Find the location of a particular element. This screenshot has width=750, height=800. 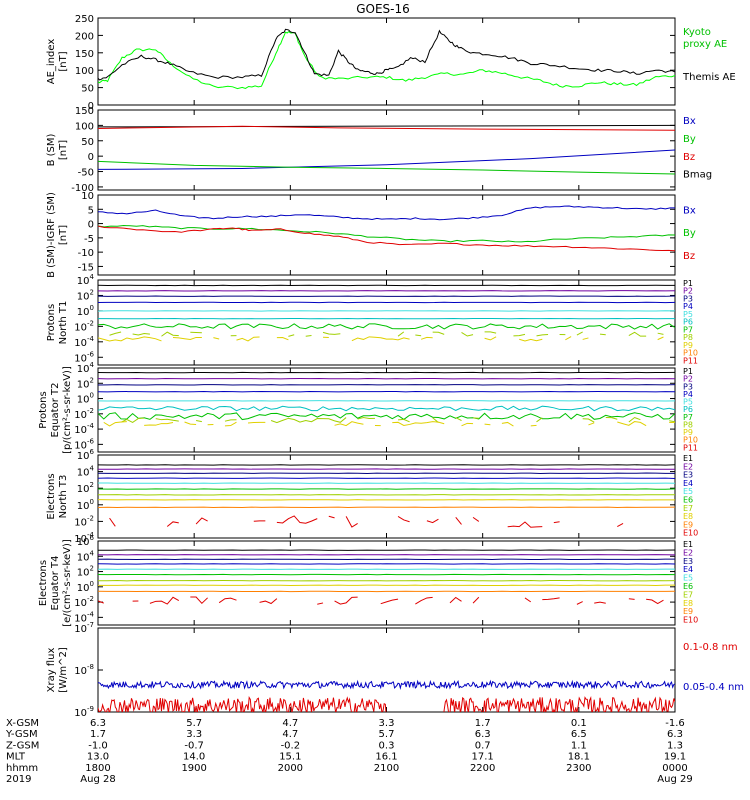

x-row-value: 6.3 is located at coordinates (483, 734).